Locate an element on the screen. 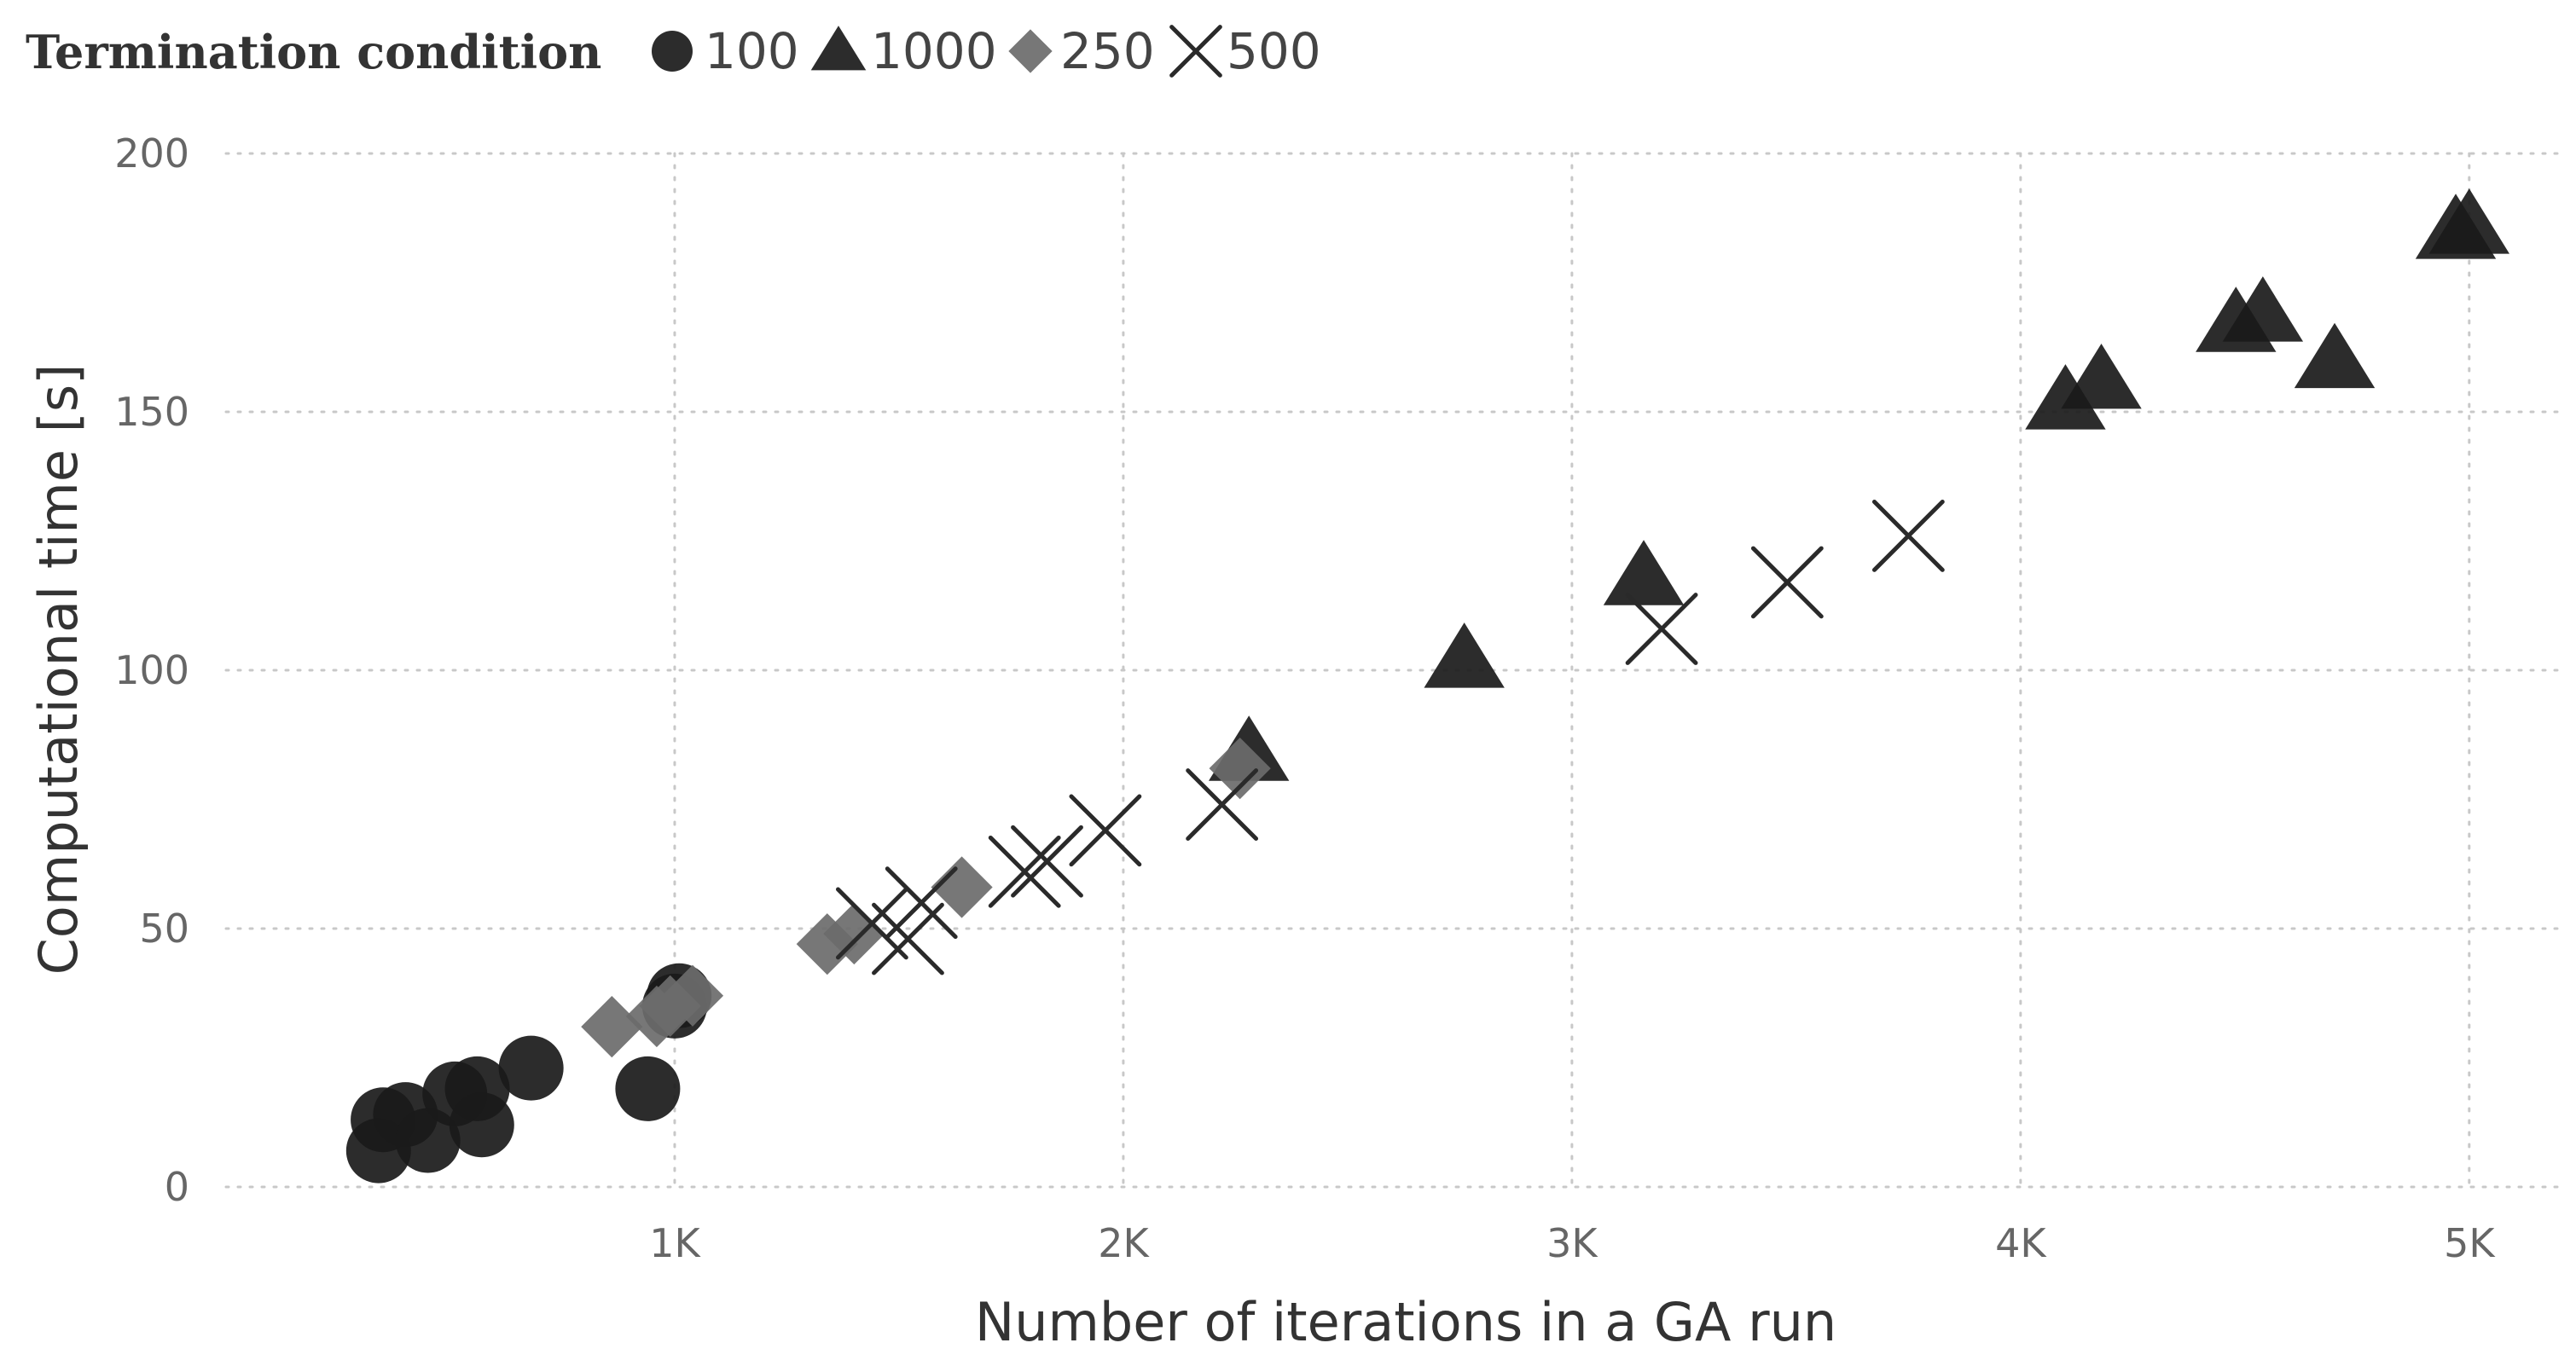 The image size is (2576, 1366). legend-item-500: 500 is located at coordinates (1245, 51).